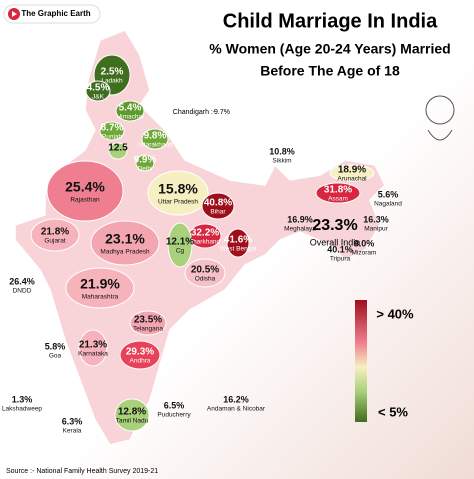 Image resolution: width=474 pixels, height=479 pixels. Describe the element at coordinates (140, 361) in the screenshot. I see `state-name: Andhra` at that location.